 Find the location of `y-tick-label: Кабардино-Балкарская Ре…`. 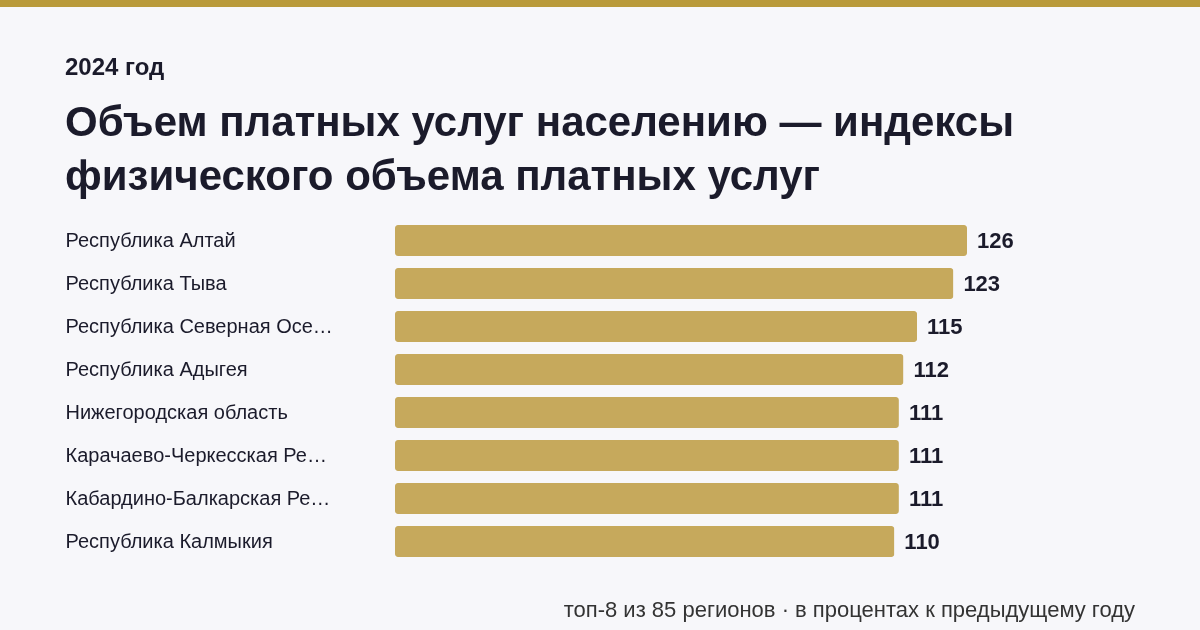

y-tick-label: Кабардино-Балкарская Ре… is located at coordinates (198, 497).